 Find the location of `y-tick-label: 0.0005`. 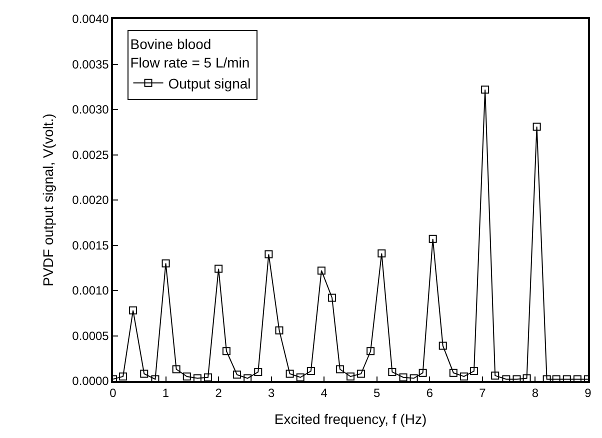

y-tick-label: 0.0005 is located at coordinates (91, 335).